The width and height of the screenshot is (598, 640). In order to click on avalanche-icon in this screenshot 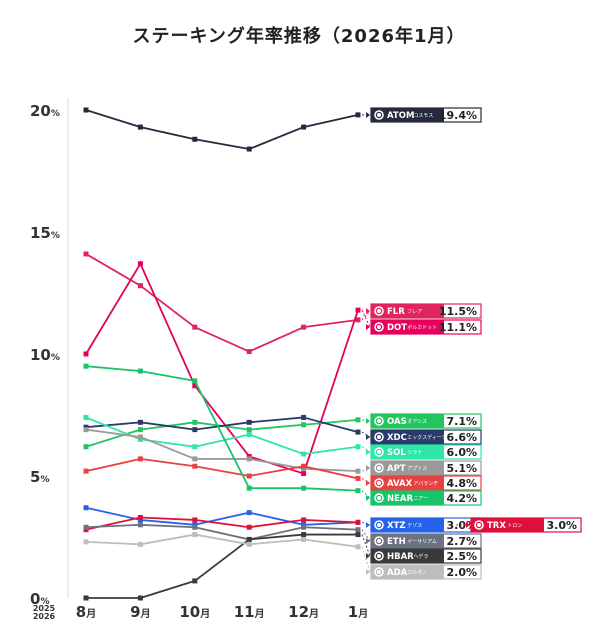, I will do `click(379, 483)`.